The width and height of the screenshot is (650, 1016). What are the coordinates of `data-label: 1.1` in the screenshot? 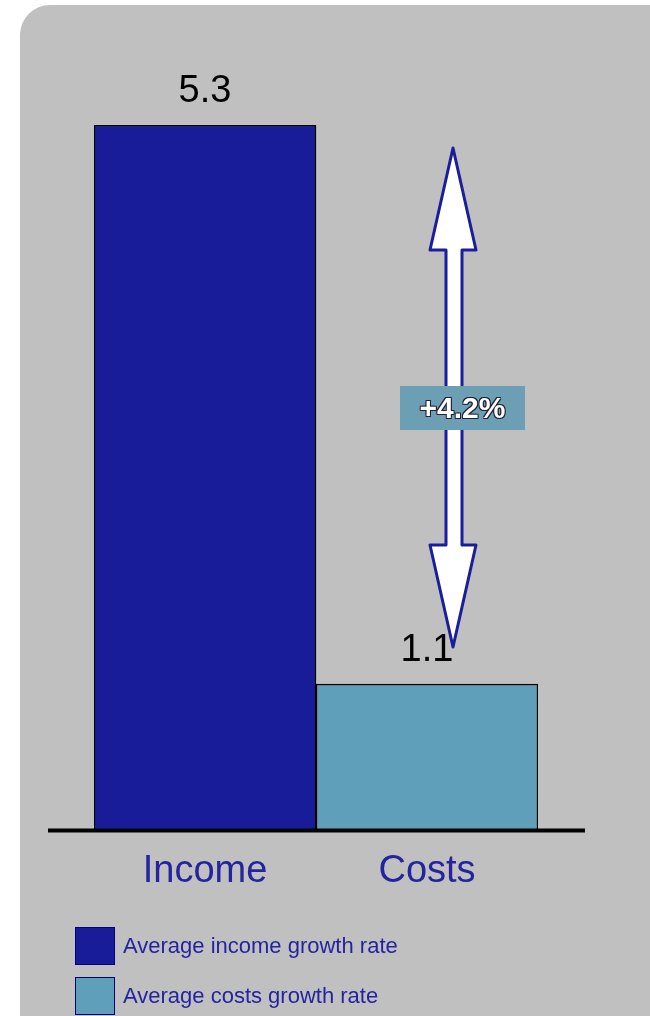 It's located at (427, 648).